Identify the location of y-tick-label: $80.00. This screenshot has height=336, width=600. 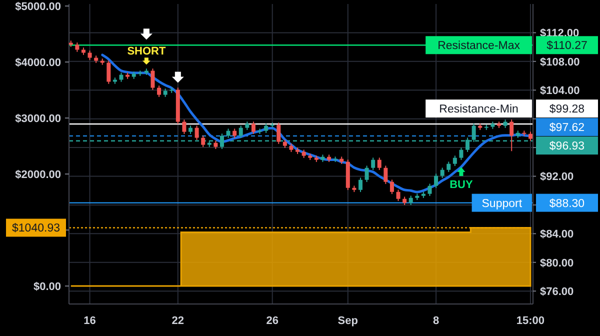
(557, 263).